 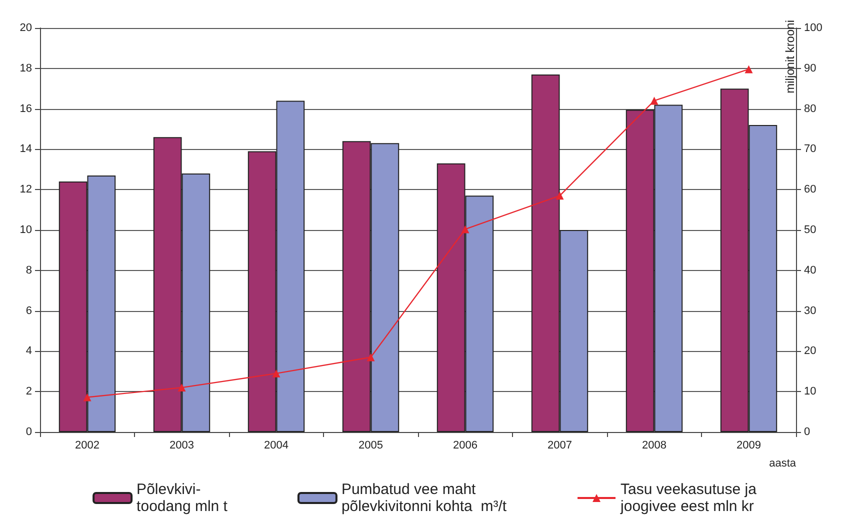 I want to click on y2-tick-label: 50, so click(x=810, y=230).